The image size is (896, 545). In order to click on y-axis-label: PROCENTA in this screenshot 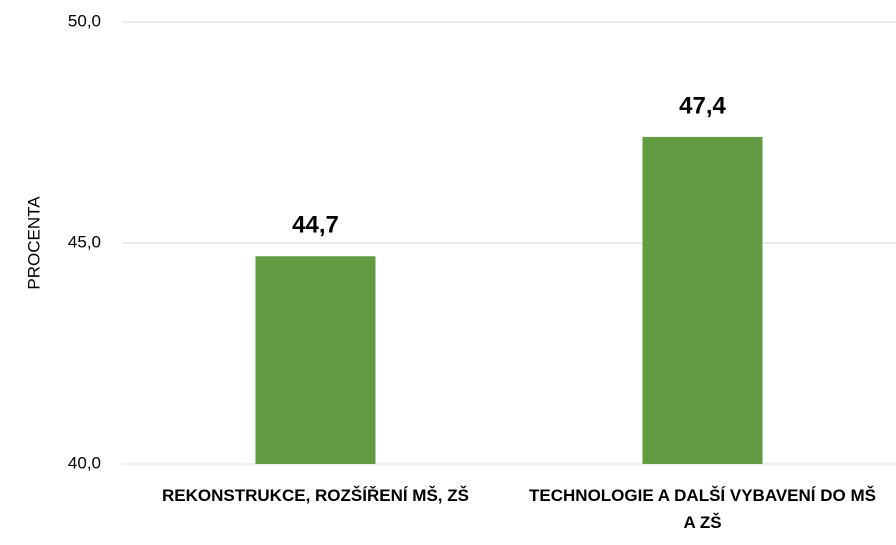, I will do `click(33, 243)`.